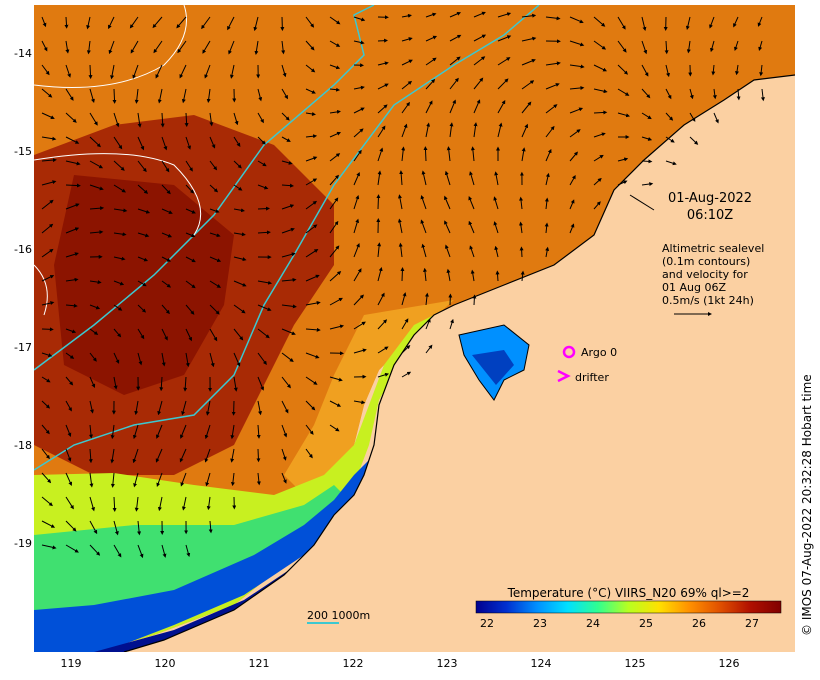 Image resolution: width=820 pixels, height=680 pixels. Describe the element at coordinates (165, 663) in the screenshot. I see `x-tick-label: 120` at that location.